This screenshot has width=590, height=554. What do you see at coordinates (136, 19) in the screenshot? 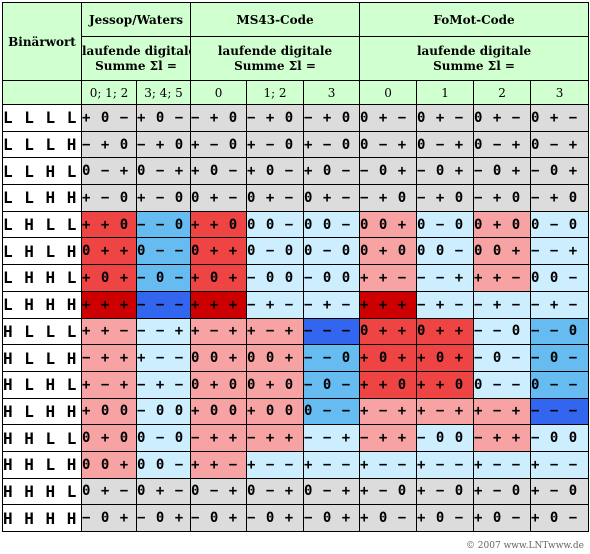
I see `jessop-waters-header: Jessop/Waters` at bounding box center [136, 19].